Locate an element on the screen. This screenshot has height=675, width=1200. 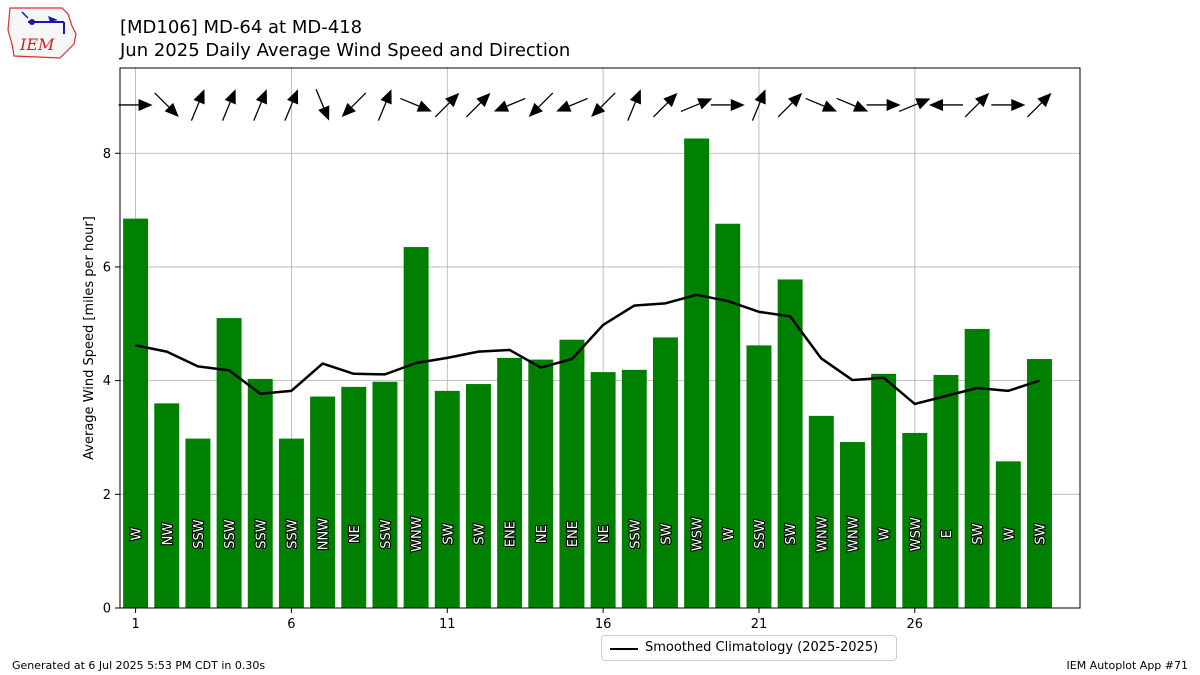
x-tick-label: 26 is located at coordinates (915, 624).